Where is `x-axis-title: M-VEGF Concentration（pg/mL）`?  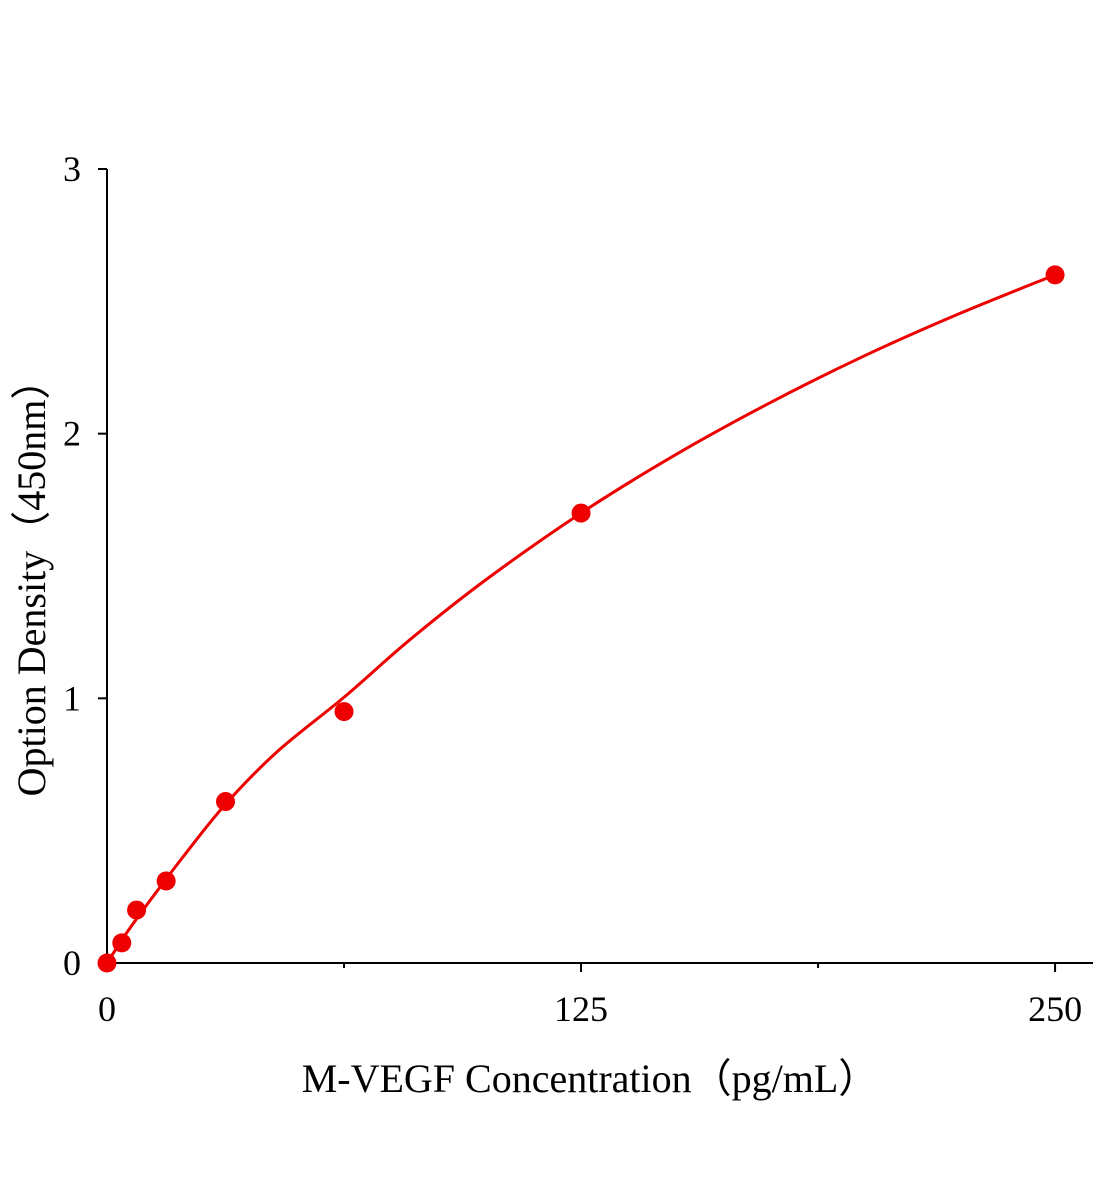 x-axis-title: M-VEGF Concentration（pg/mL） is located at coordinates (590, 1078).